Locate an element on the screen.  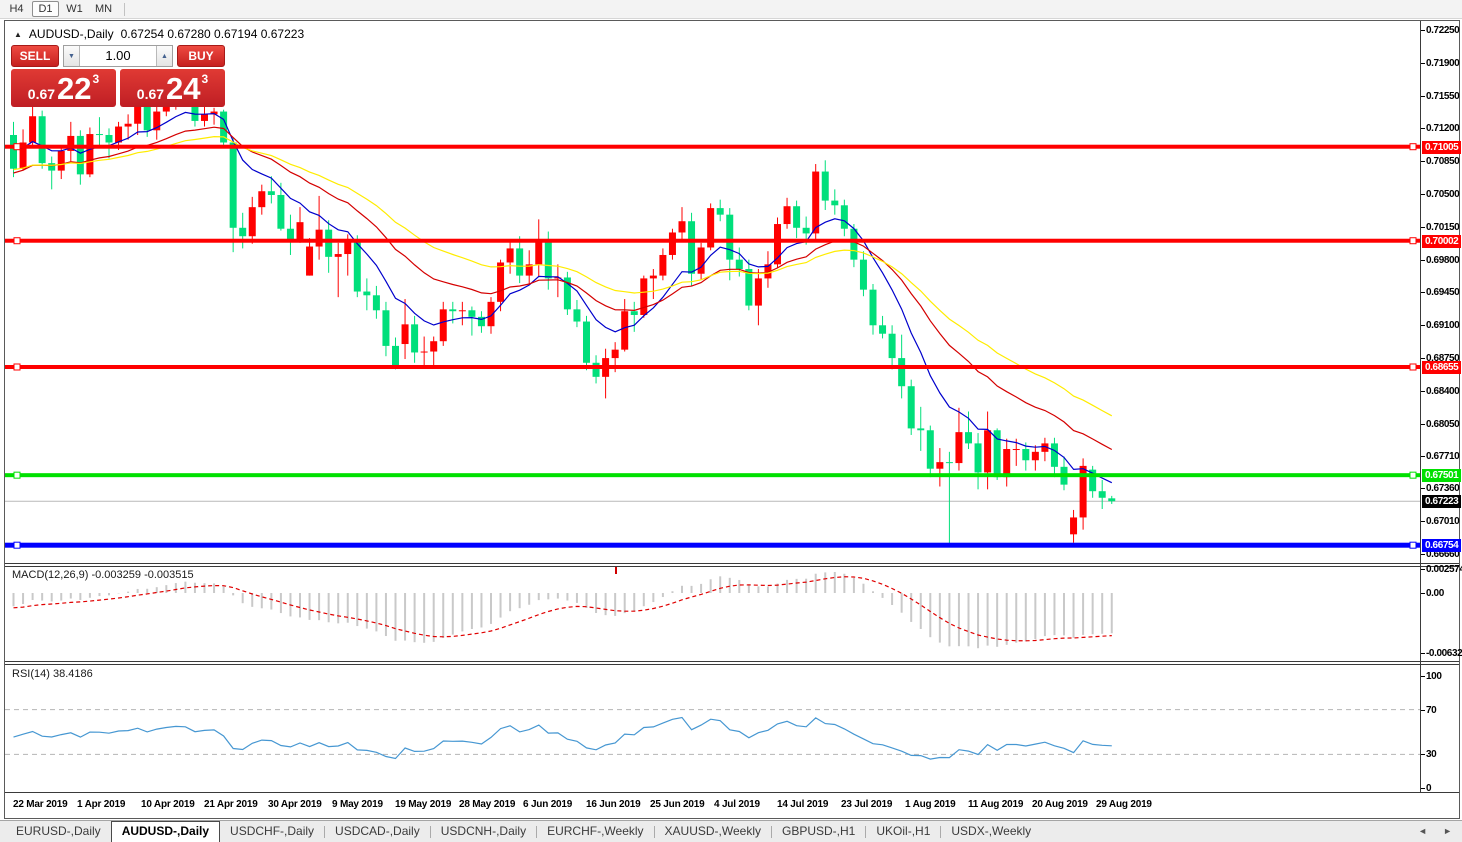
date-label: 22 Mar 2019 is located at coordinates (40, 804).